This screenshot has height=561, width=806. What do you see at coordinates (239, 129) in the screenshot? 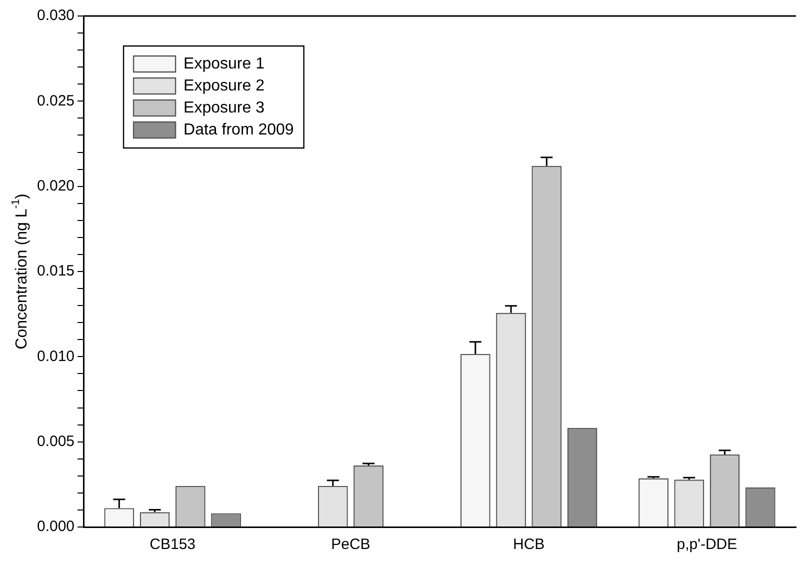
I see `legend-label: Data from 2009` at bounding box center [239, 129].